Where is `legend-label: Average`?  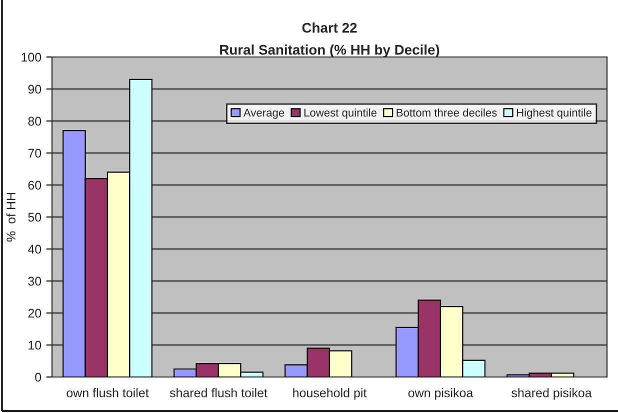 legend-label: Average is located at coordinates (263, 113).